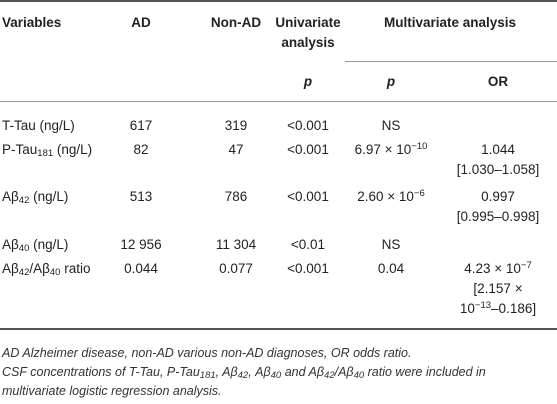 Image resolution: width=557 pixels, height=404 pixels. I want to click on row-ad-value: 82, so click(141, 149).